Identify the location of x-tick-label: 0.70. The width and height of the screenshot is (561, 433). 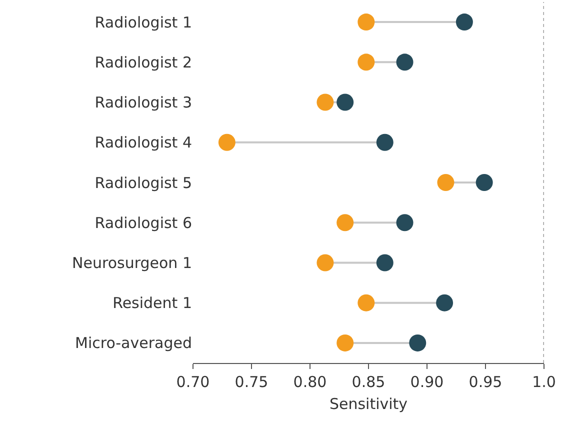
(193, 382).